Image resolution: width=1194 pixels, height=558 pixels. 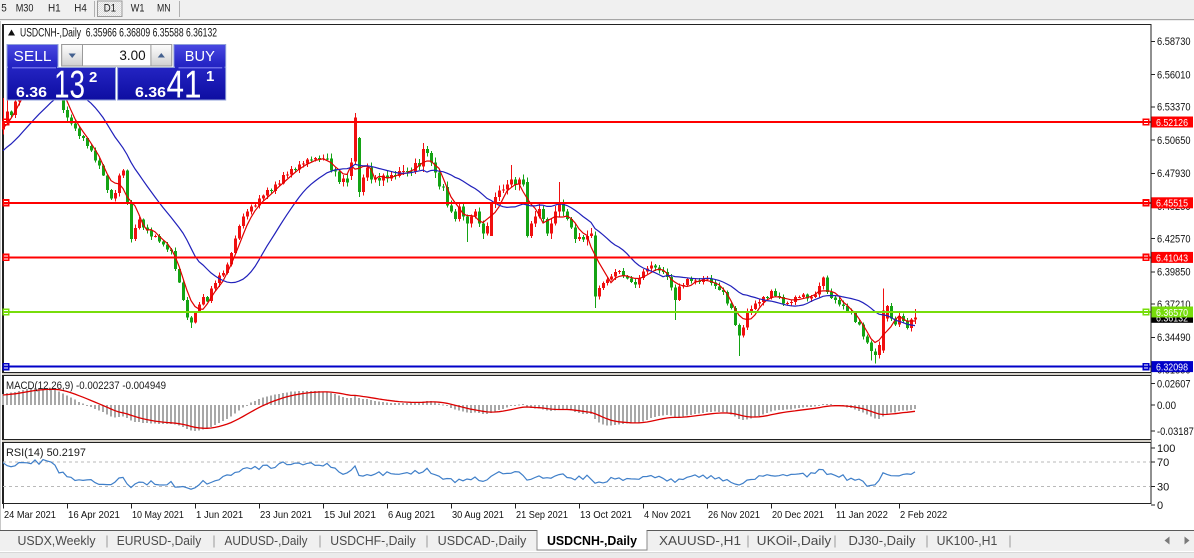 I want to click on svg-text: W1, so click(x=138, y=9).